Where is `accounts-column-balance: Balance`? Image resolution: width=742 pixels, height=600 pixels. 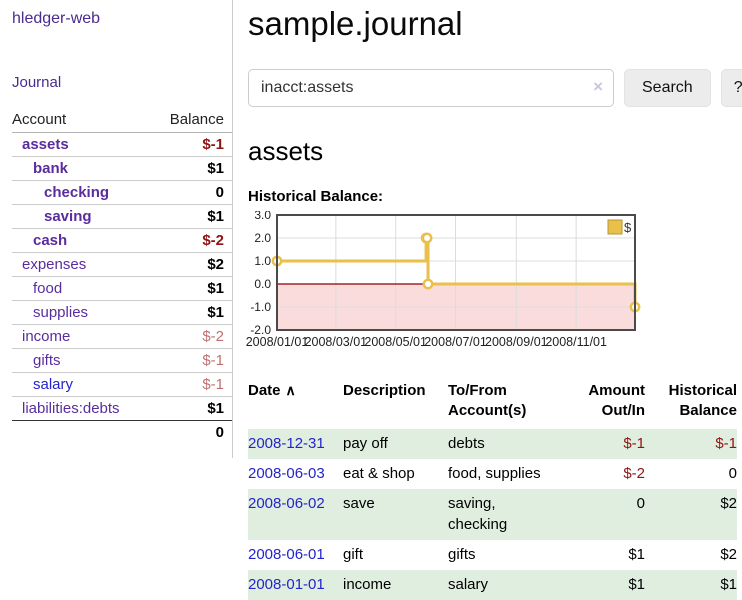
accounts-column-balance: Balance is located at coordinates (193, 121).